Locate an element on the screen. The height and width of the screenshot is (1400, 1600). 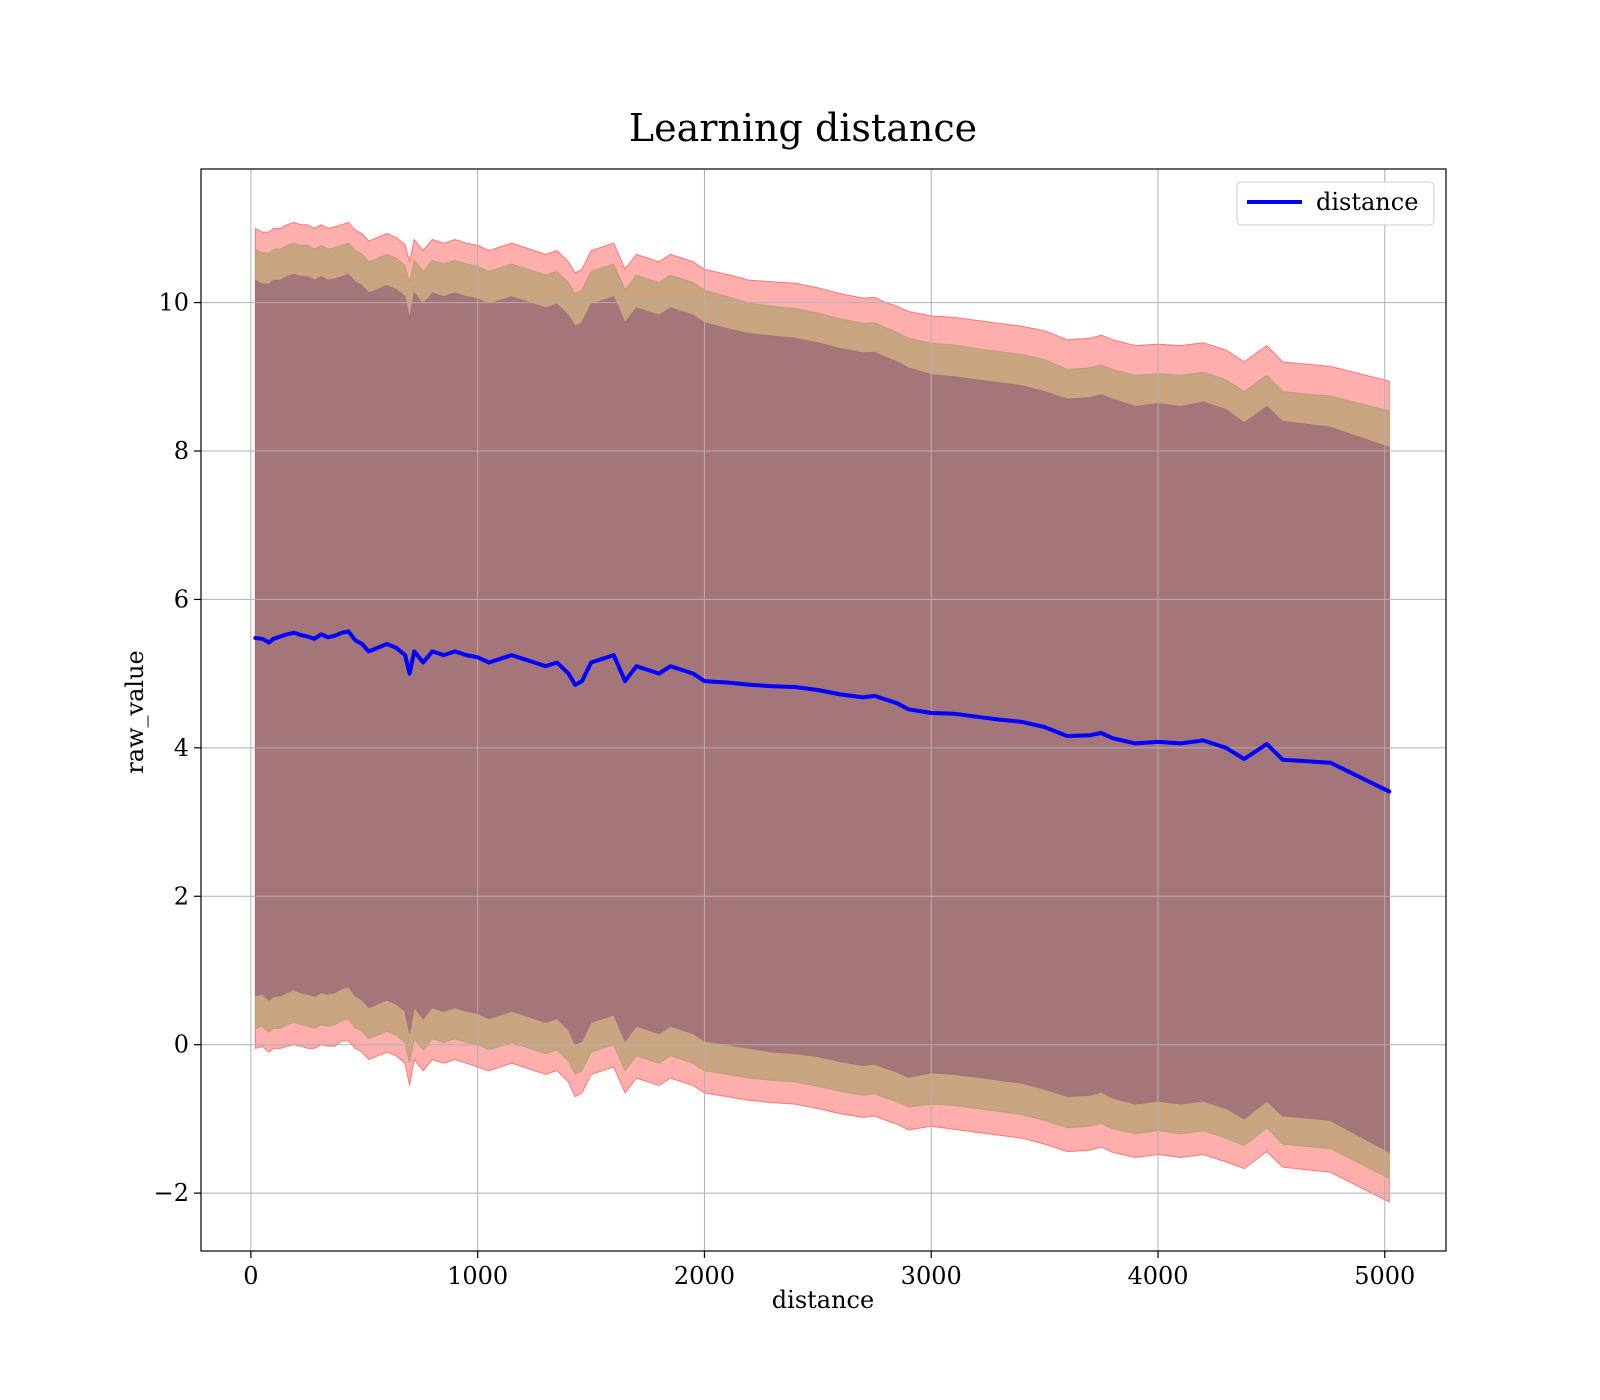
x-tick-label: 5000 is located at coordinates (1384, 1276).